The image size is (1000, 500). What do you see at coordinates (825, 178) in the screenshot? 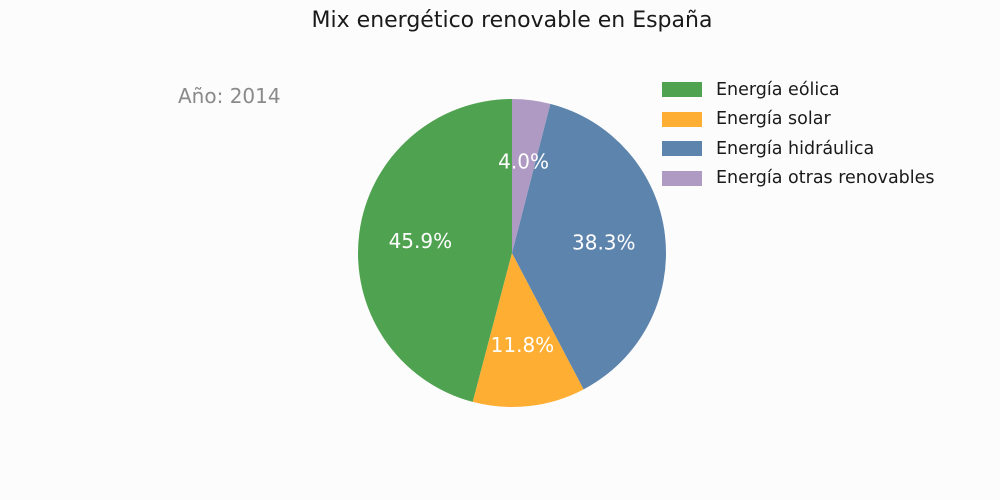
I see `legend-label: Energía otras renovables` at bounding box center [825, 178].